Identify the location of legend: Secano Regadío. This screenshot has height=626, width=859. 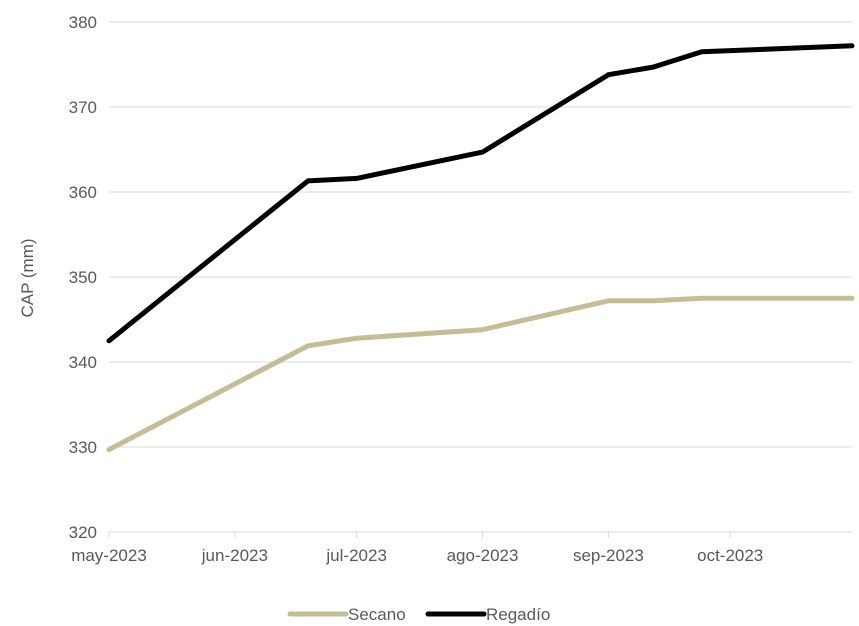
(418, 614).